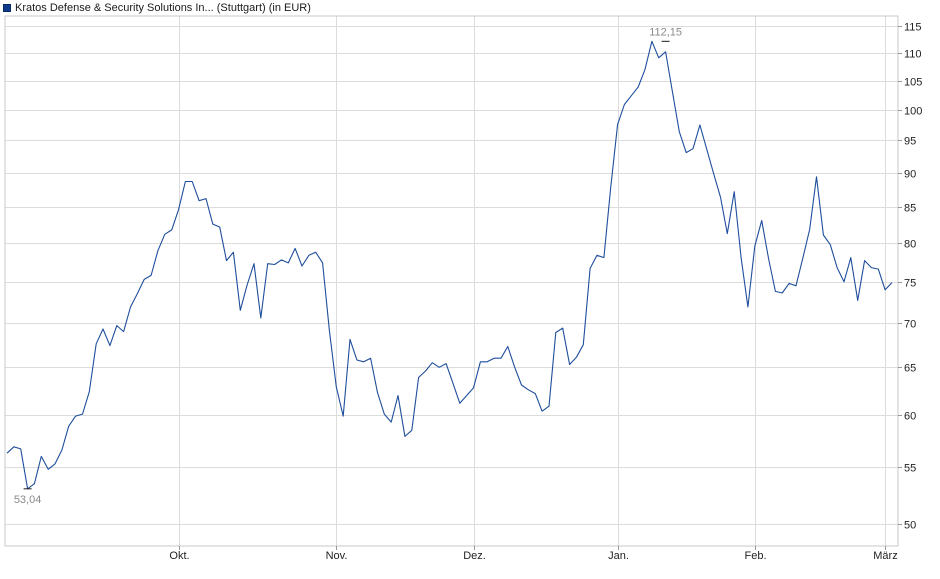  Describe the element at coordinates (913, 83) in the screenshot. I see `y-tick-label: 105` at that location.